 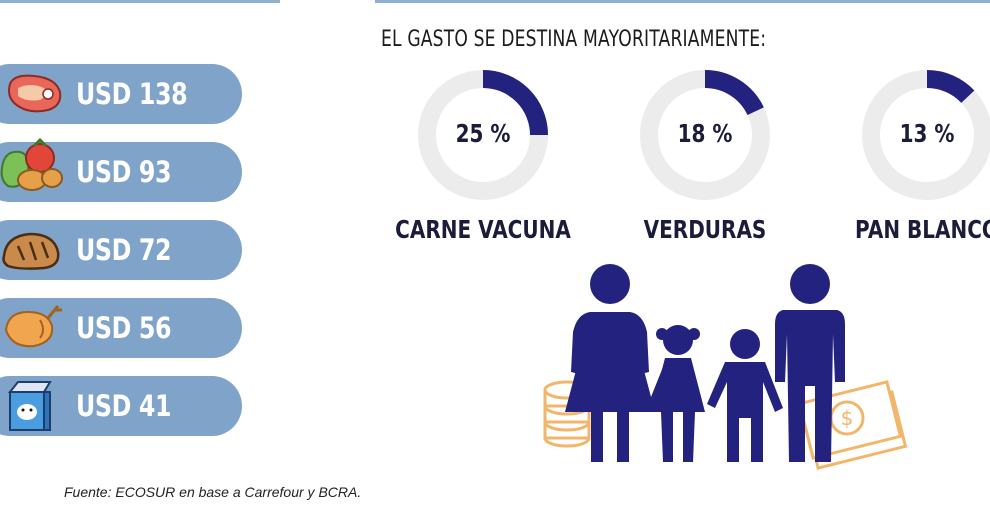 What do you see at coordinates (124, 250) in the screenshot?
I see `price-label: USD 72` at bounding box center [124, 250].